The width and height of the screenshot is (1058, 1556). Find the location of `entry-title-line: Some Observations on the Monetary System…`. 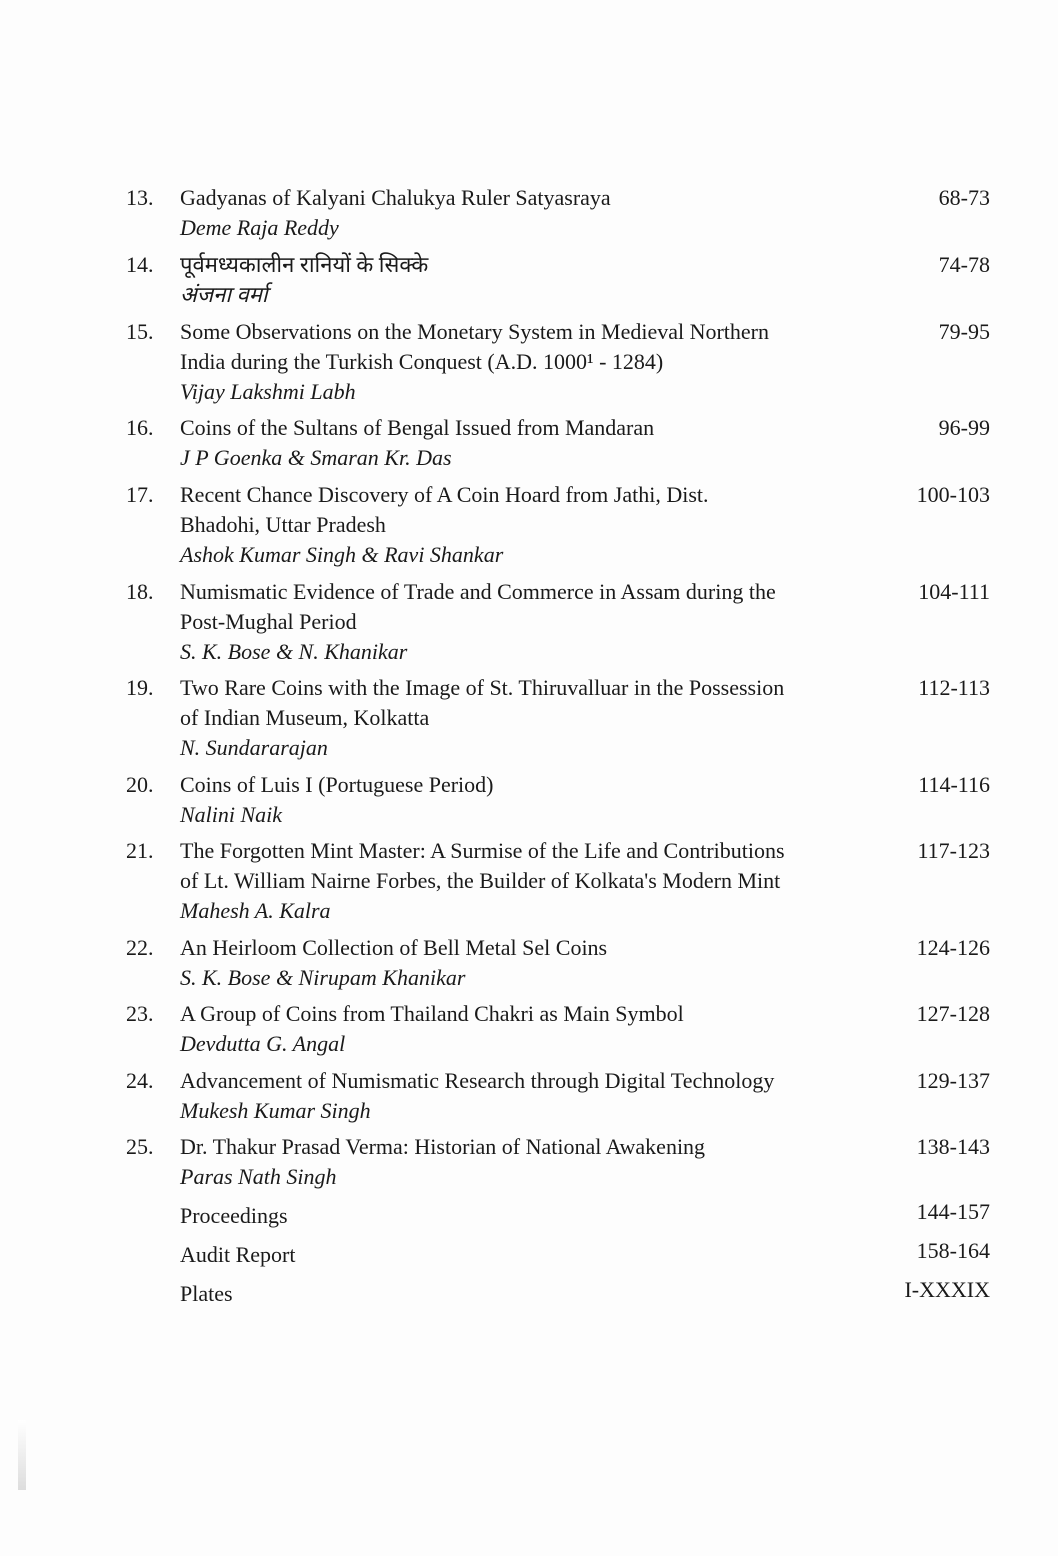

entry-title-line: Some Observations on the Monetary System… is located at coordinates (475, 331).